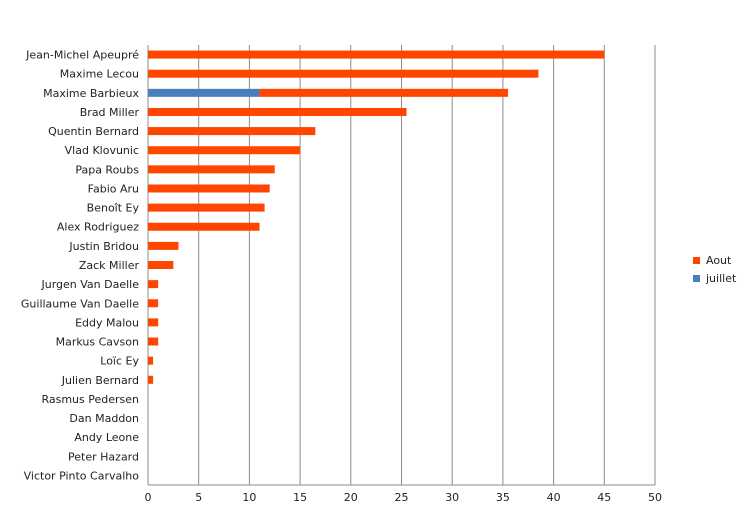  I want to click on x-tick-label: 35, so click(503, 497).